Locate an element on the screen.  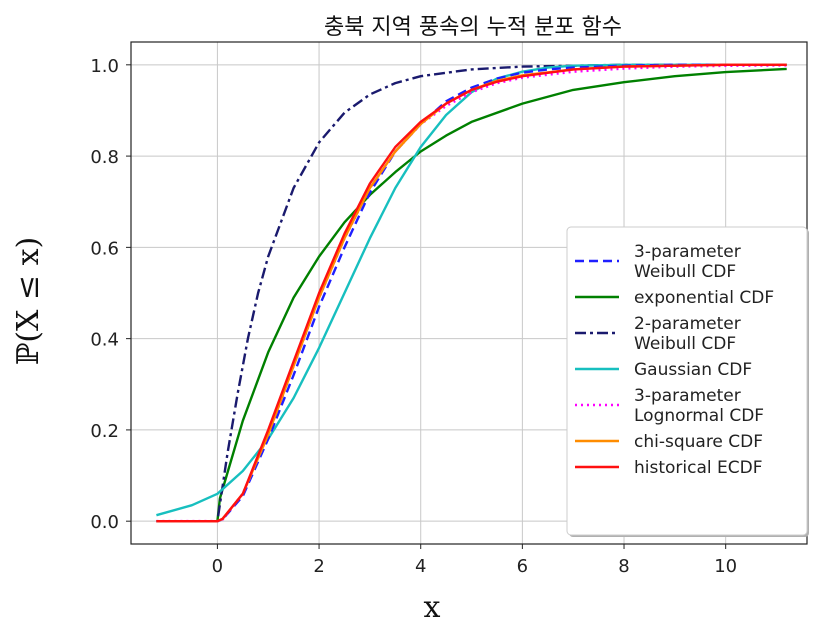
x-tick-label: 2 is located at coordinates (318, 566).